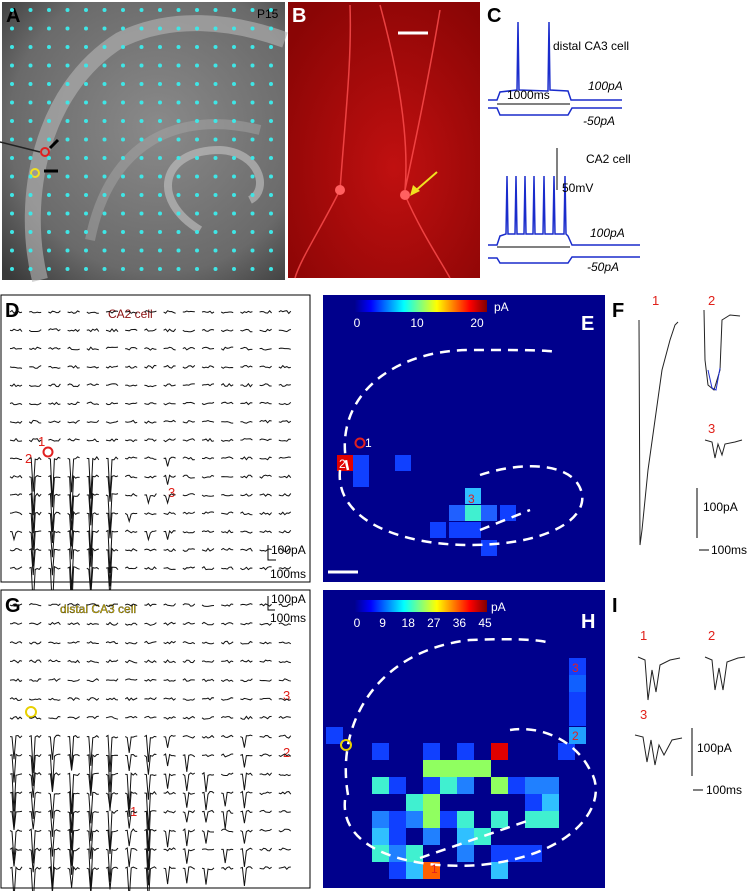 The width and height of the screenshot is (750, 891). I want to click on colorbar-tick: 20, so click(477, 323).